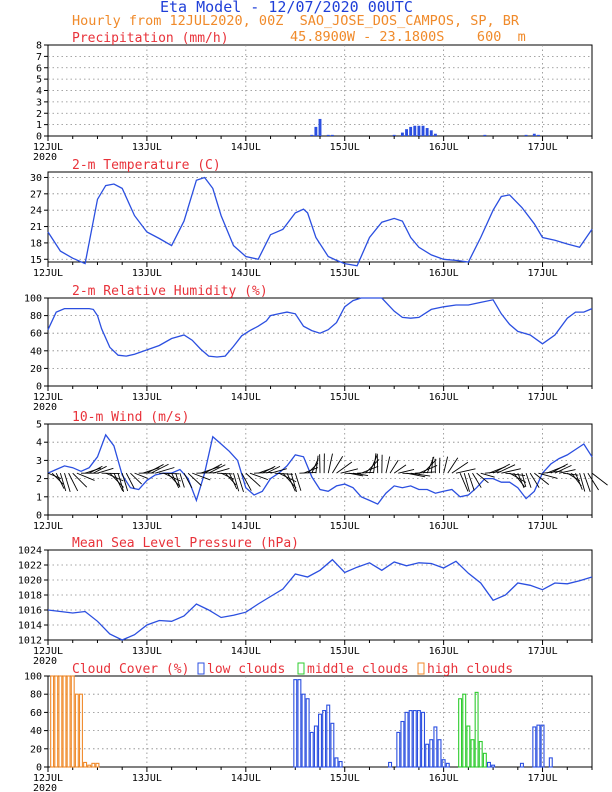  I want to click on y-tick-label: 6, so click(39, 68).